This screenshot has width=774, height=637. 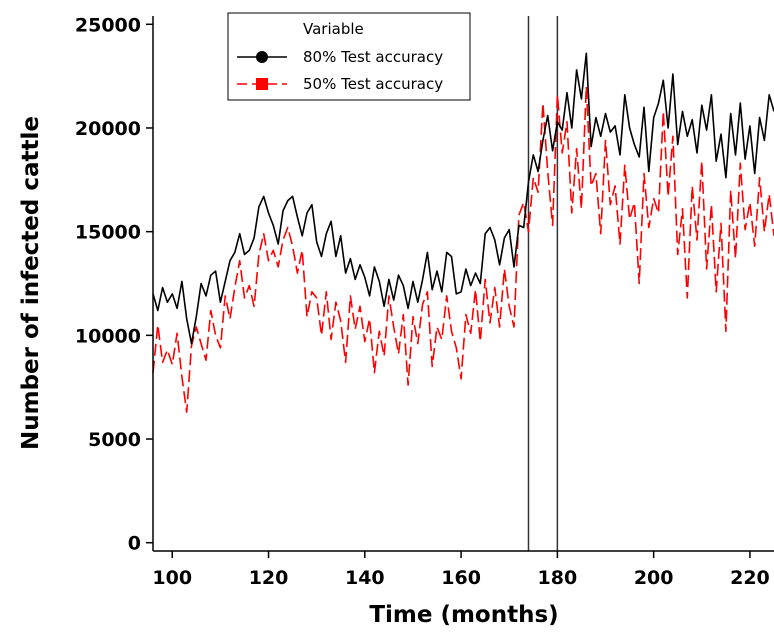 I want to click on y-tick-label-0: 0, so click(x=134, y=544).